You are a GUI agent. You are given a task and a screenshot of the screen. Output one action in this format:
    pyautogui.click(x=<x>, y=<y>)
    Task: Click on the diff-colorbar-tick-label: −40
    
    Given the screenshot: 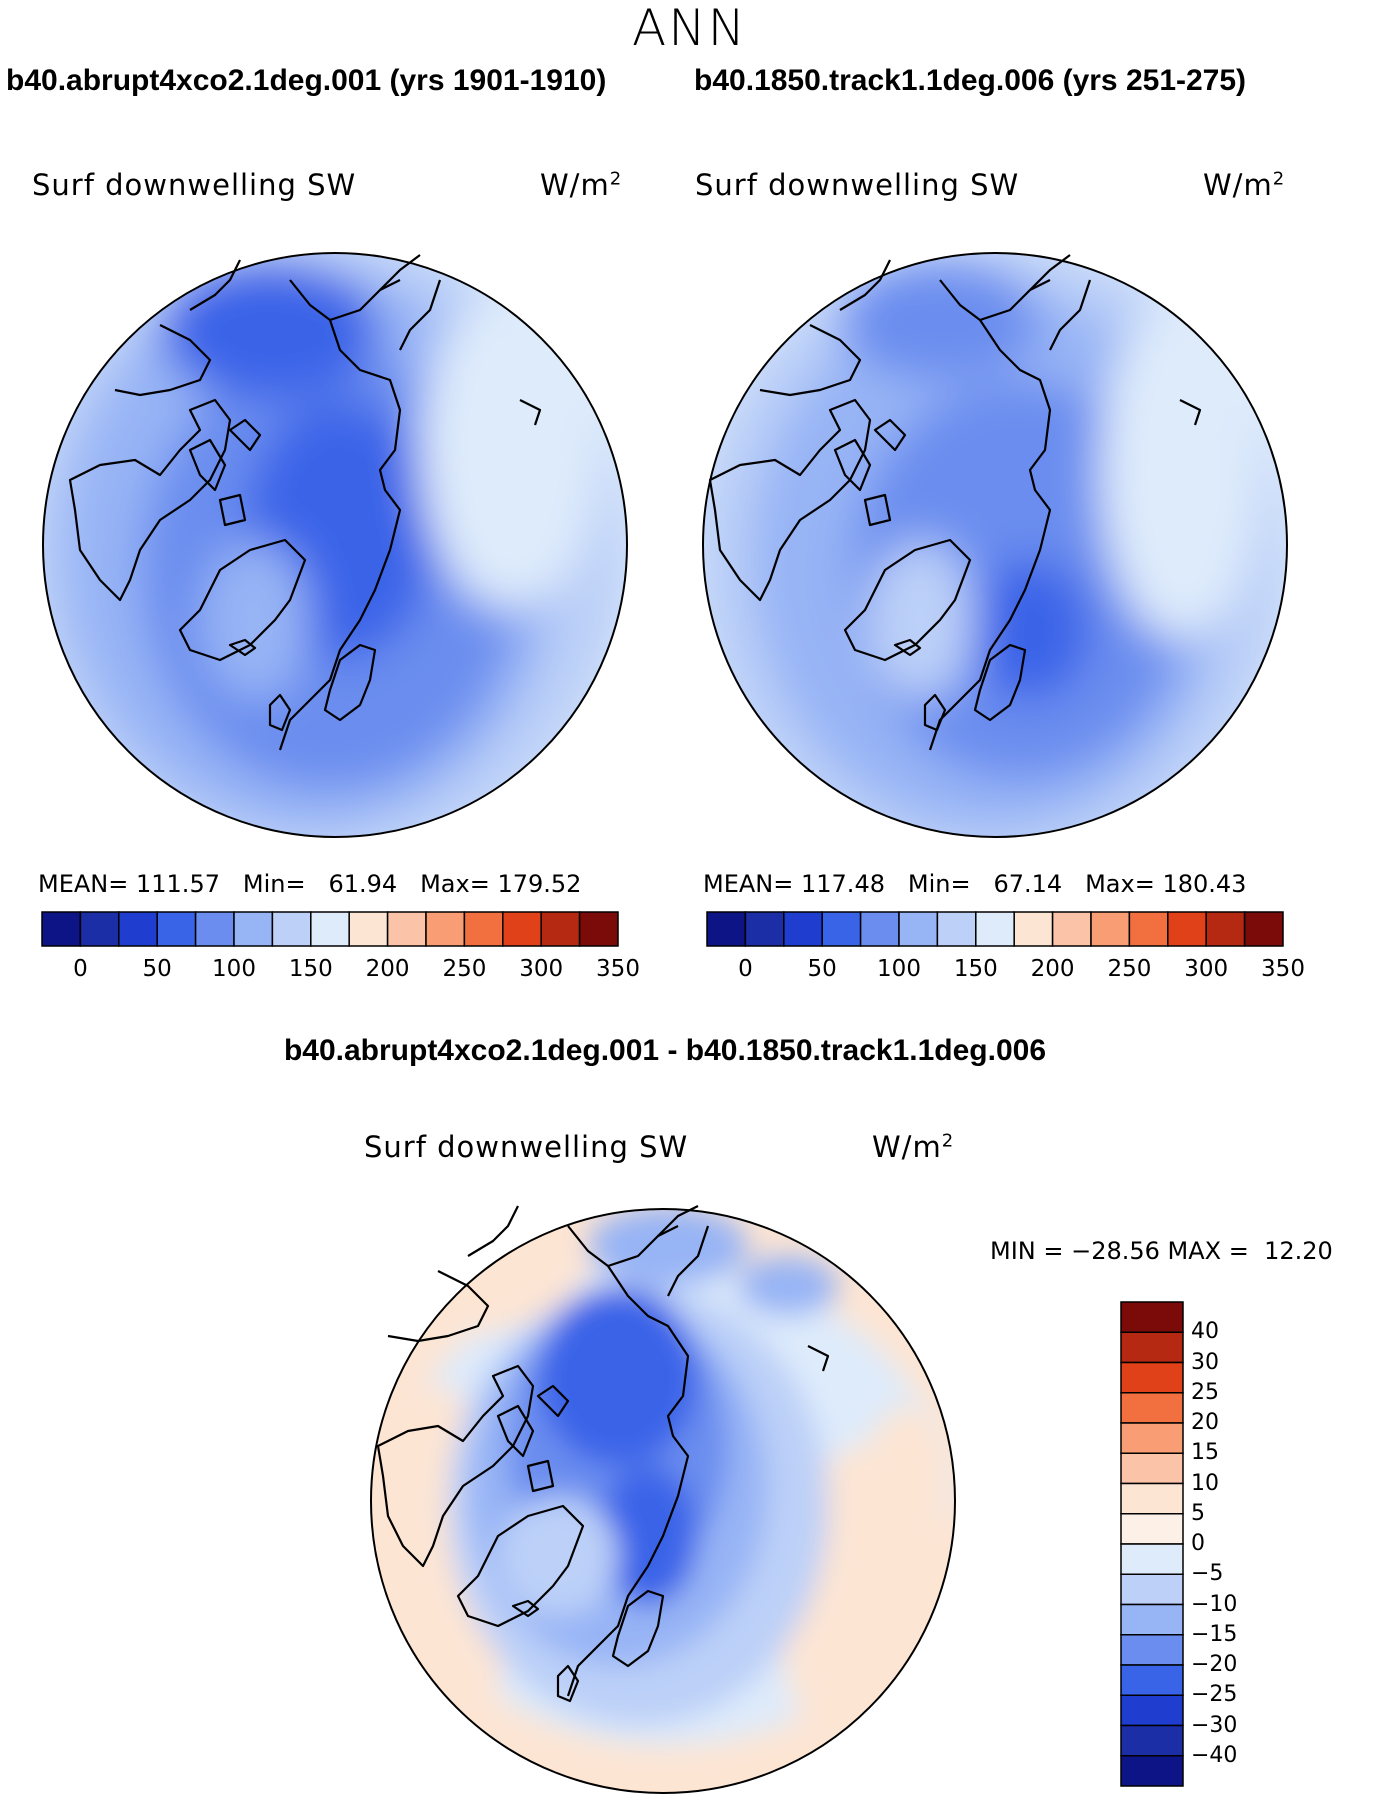 What is the action you would take?
    pyautogui.click(x=1214, y=1755)
    